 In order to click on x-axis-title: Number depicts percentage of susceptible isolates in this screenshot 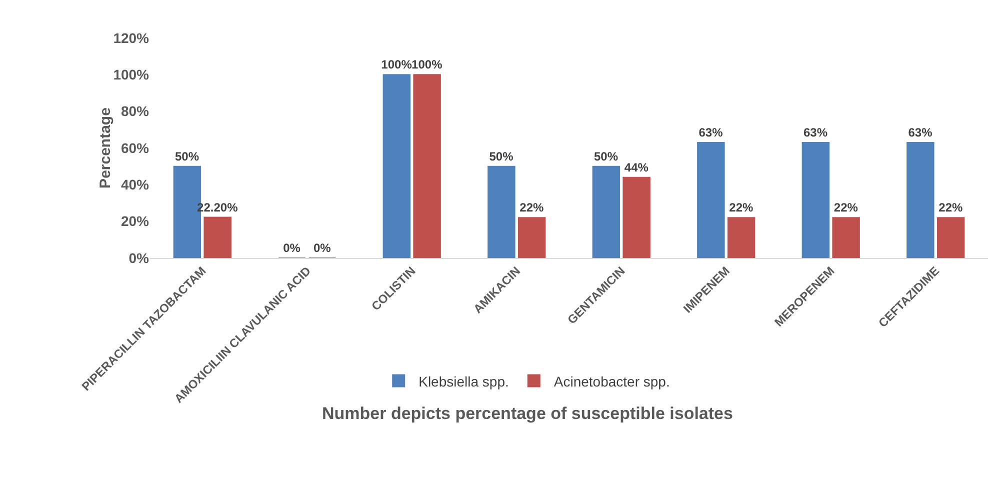, I will do `click(527, 413)`.